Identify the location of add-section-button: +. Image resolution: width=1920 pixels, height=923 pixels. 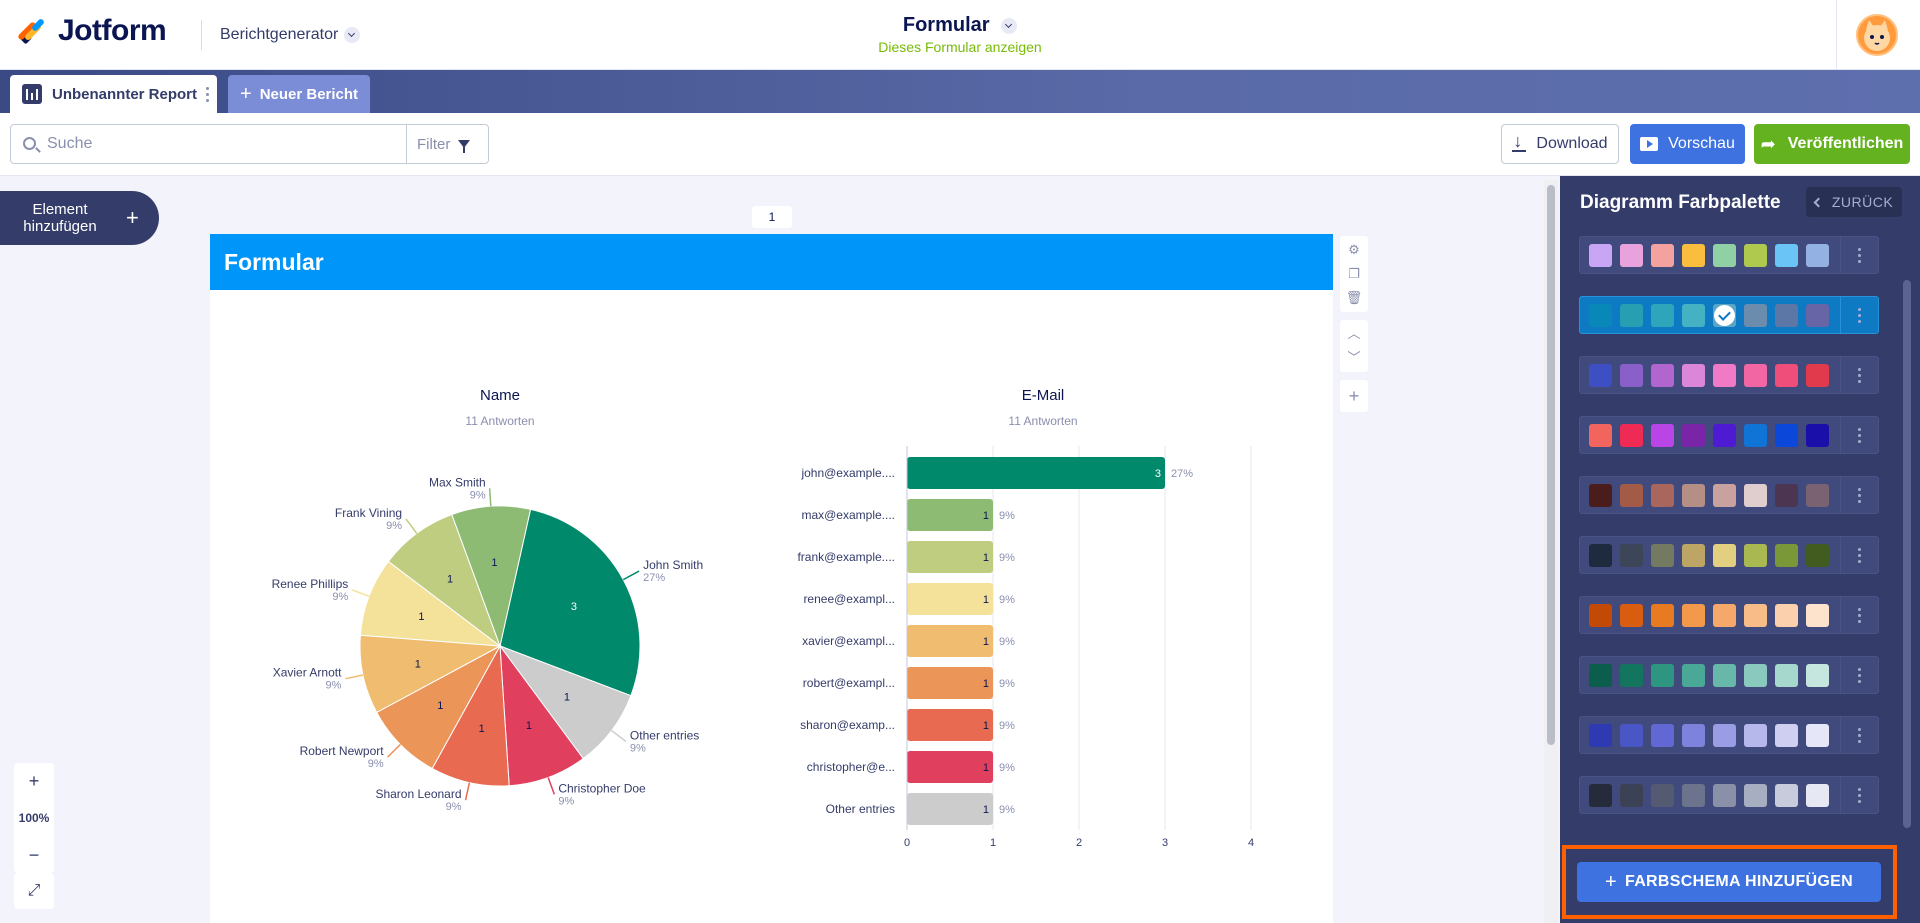
(1354, 396).